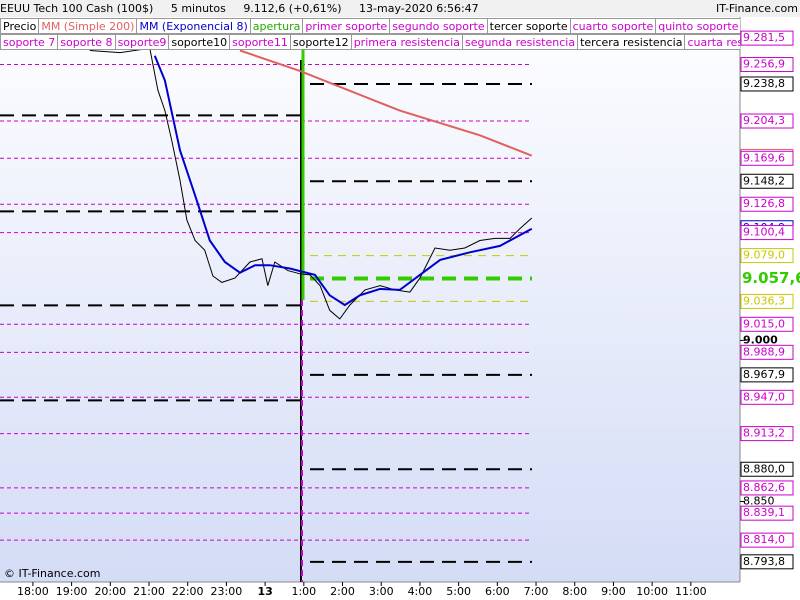  What do you see at coordinates (613, 591) in the screenshot?
I see `x-tick-label: 9:00` at bounding box center [613, 591].